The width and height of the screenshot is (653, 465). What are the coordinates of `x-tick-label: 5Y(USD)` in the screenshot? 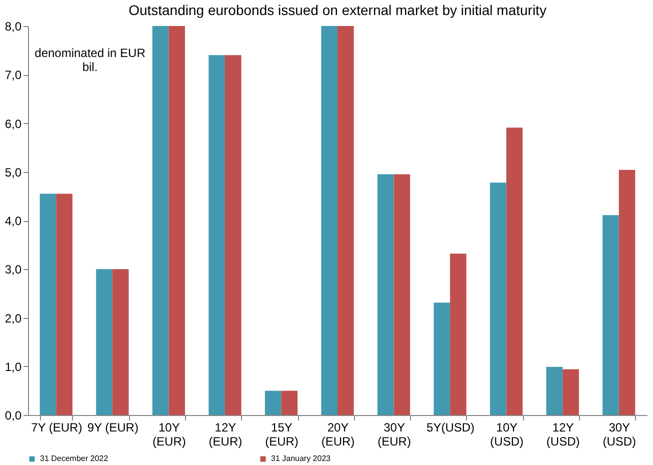 It's located at (450, 427).